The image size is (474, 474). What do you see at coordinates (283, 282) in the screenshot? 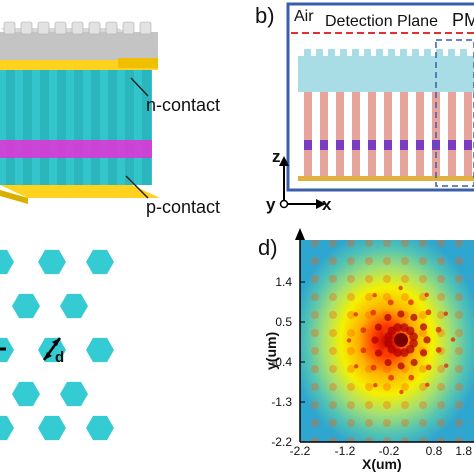
I see `y-tick-label: 1.4` at bounding box center [283, 282].